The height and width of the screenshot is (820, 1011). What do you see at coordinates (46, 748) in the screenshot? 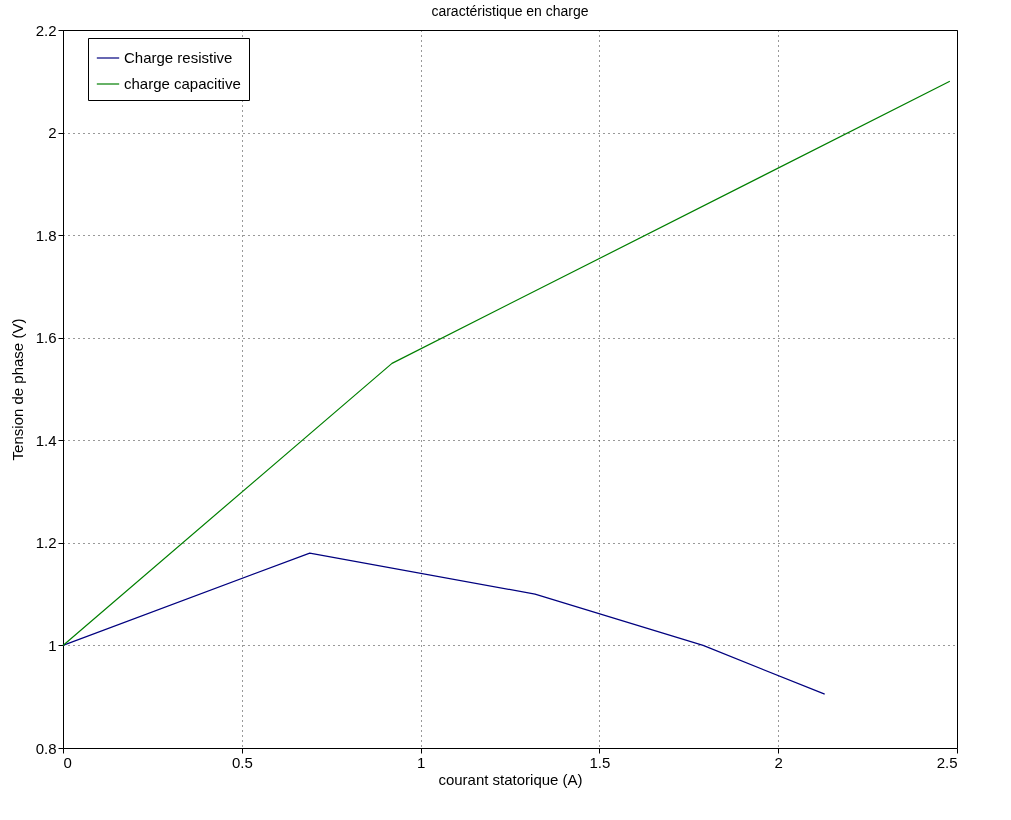
I see `y-tick-label: 0.8` at bounding box center [46, 748].